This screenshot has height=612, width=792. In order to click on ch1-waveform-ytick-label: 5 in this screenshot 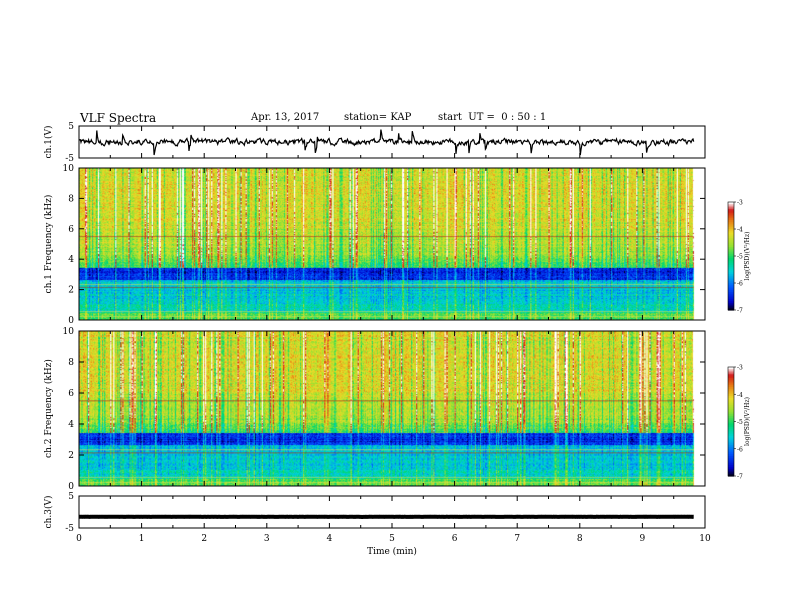, I will do `click(71, 127)`.